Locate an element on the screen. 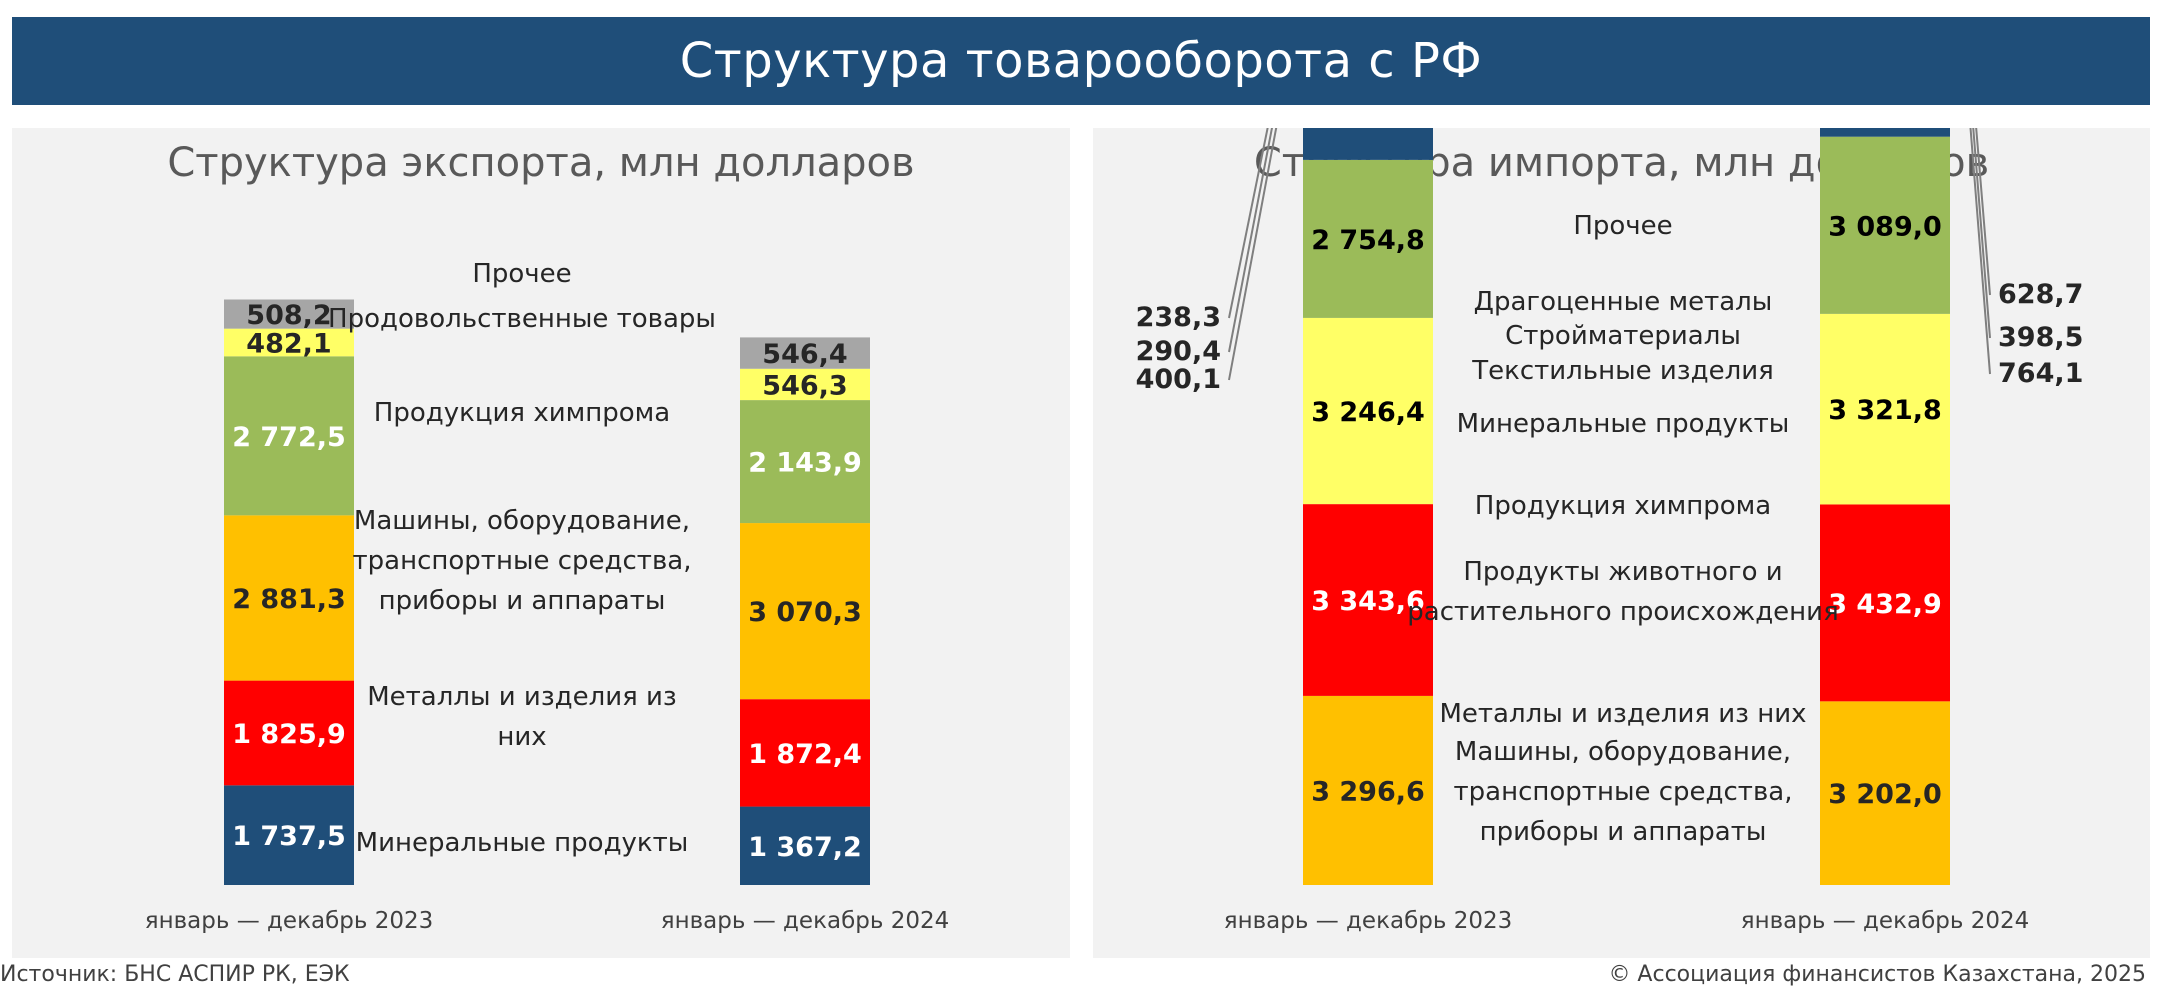 The width and height of the screenshot is (2160, 997). data-label-продовольственные-товары-1: 546,3 is located at coordinates (804, 385).